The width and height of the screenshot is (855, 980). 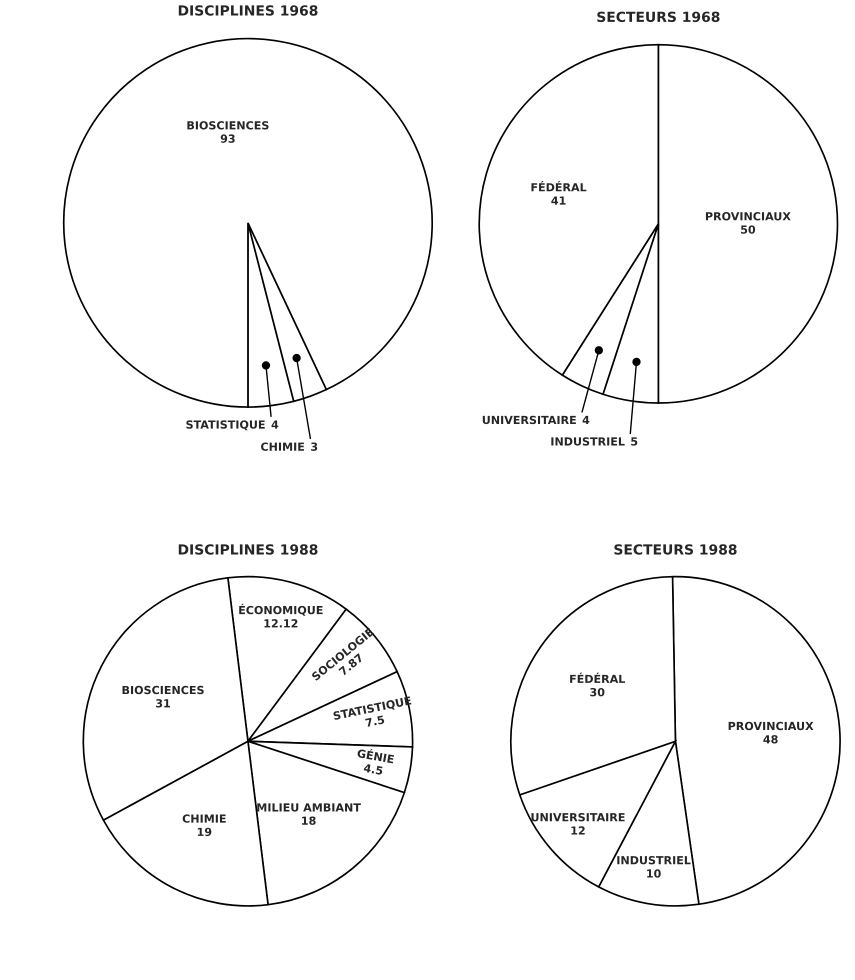 I want to click on data-label: 12, so click(x=578, y=830).